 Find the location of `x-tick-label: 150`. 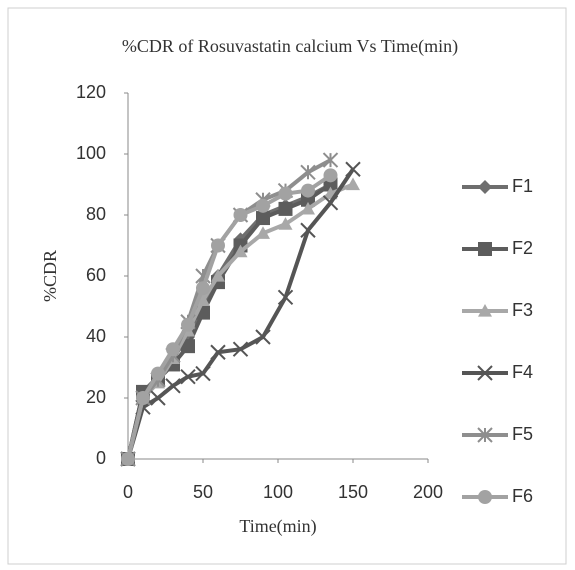

x-tick-label: 150 is located at coordinates (353, 492).